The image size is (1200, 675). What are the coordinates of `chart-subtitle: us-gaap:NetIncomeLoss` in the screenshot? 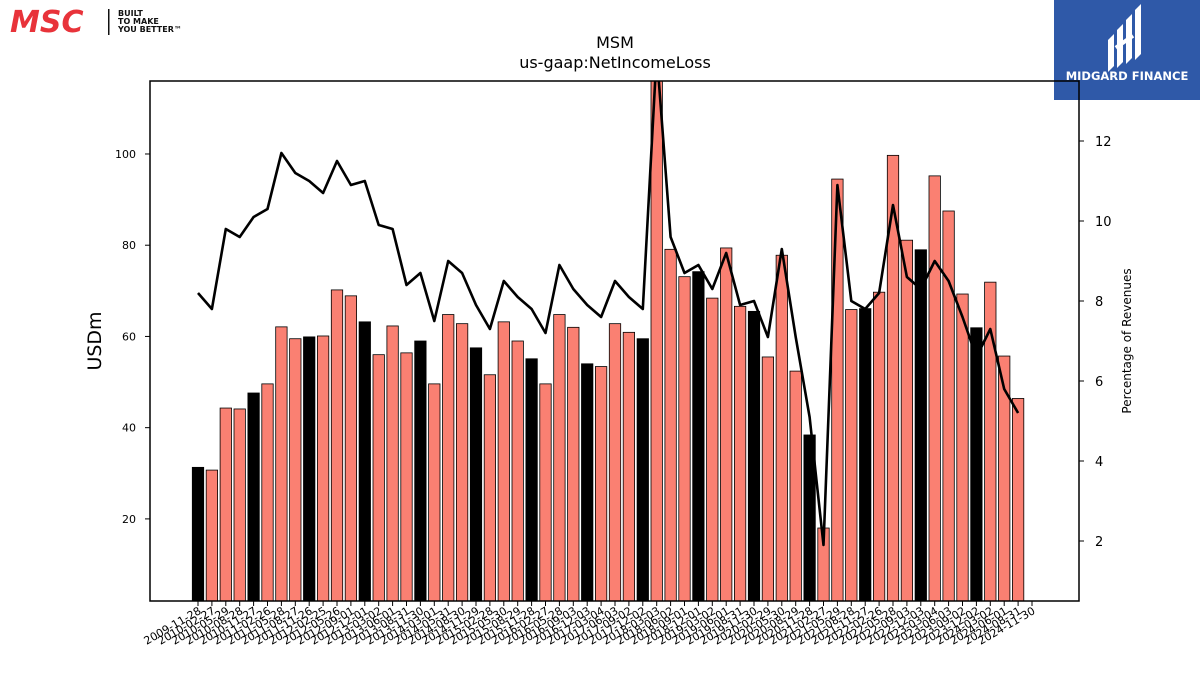 It's located at (615, 62).